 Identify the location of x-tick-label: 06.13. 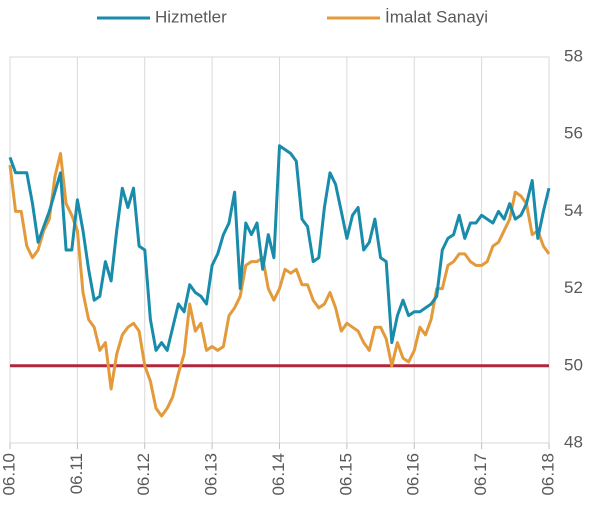
(211, 474).